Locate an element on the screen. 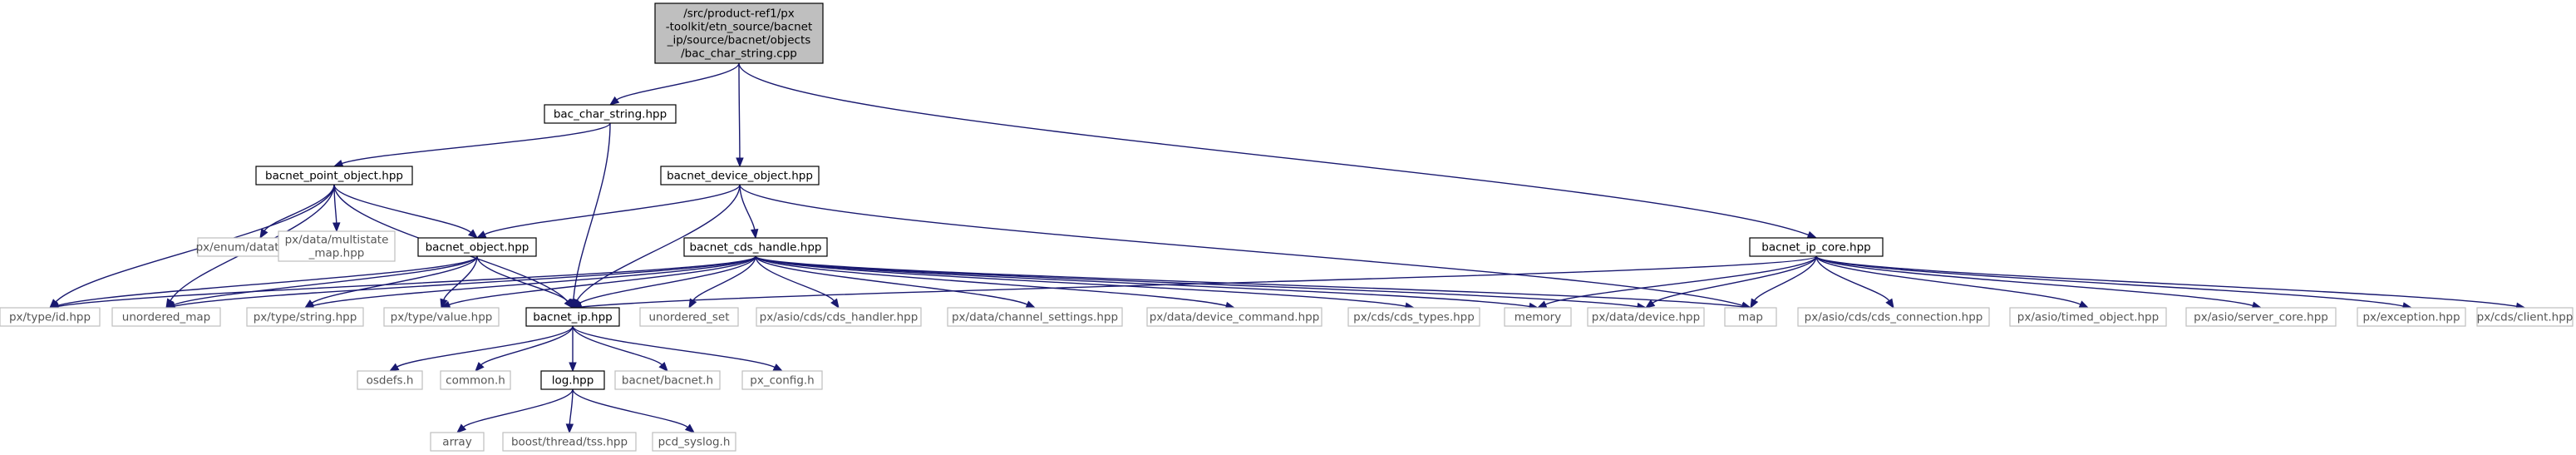 This screenshot has width=2576, height=455. node-osdefs-h: osdefs.h is located at coordinates (390, 380).